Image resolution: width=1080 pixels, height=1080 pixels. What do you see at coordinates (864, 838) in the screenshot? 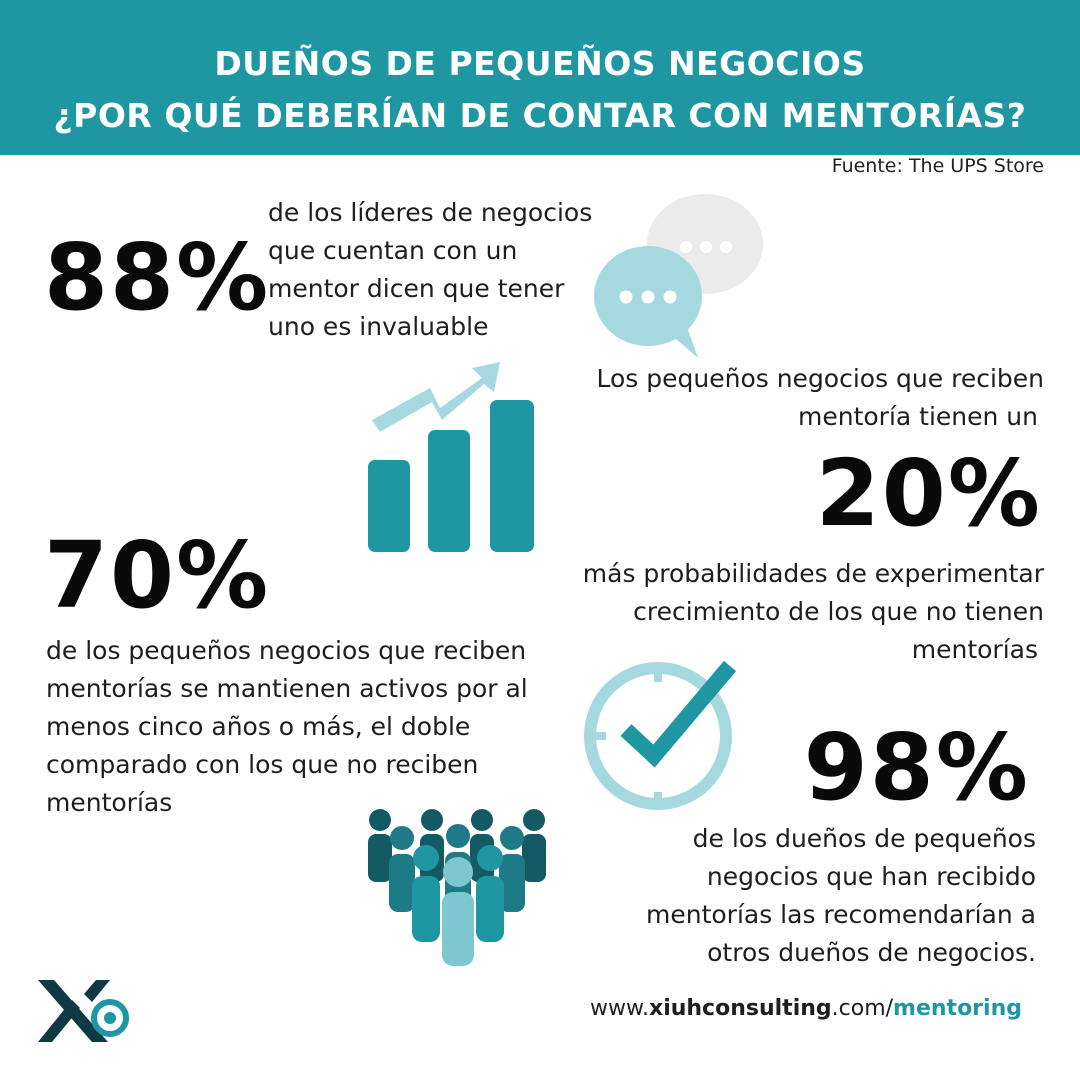
I see `stat-98-line: de los dueños de pequeños` at bounding box center [864, 838].